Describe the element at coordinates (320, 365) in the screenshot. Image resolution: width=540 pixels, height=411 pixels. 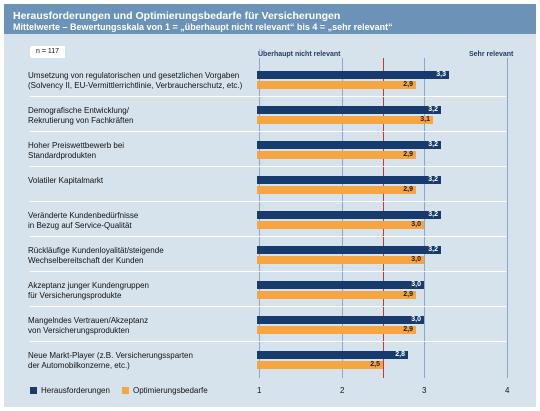
I see `bar-optimierungsbedarfe: 2,5` at that location.